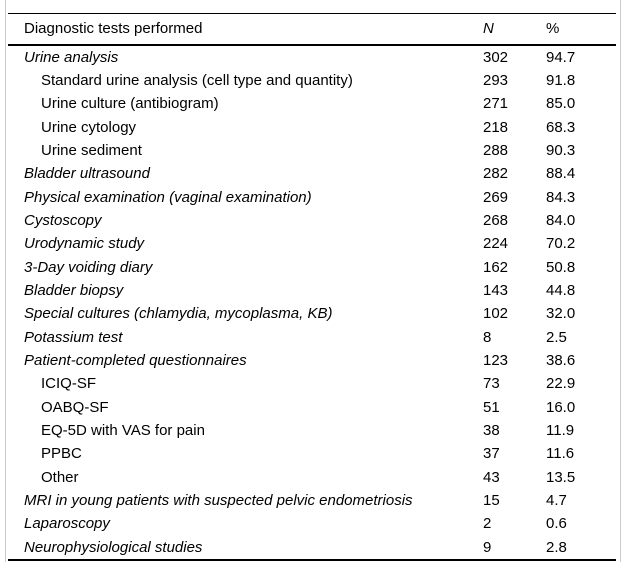 Image resolution: width=626 pixels, height=574 pixels. Describe the element at coordinates (556, 337) in the screenshot. I see `pct-value-cell: 2.5` at that location.